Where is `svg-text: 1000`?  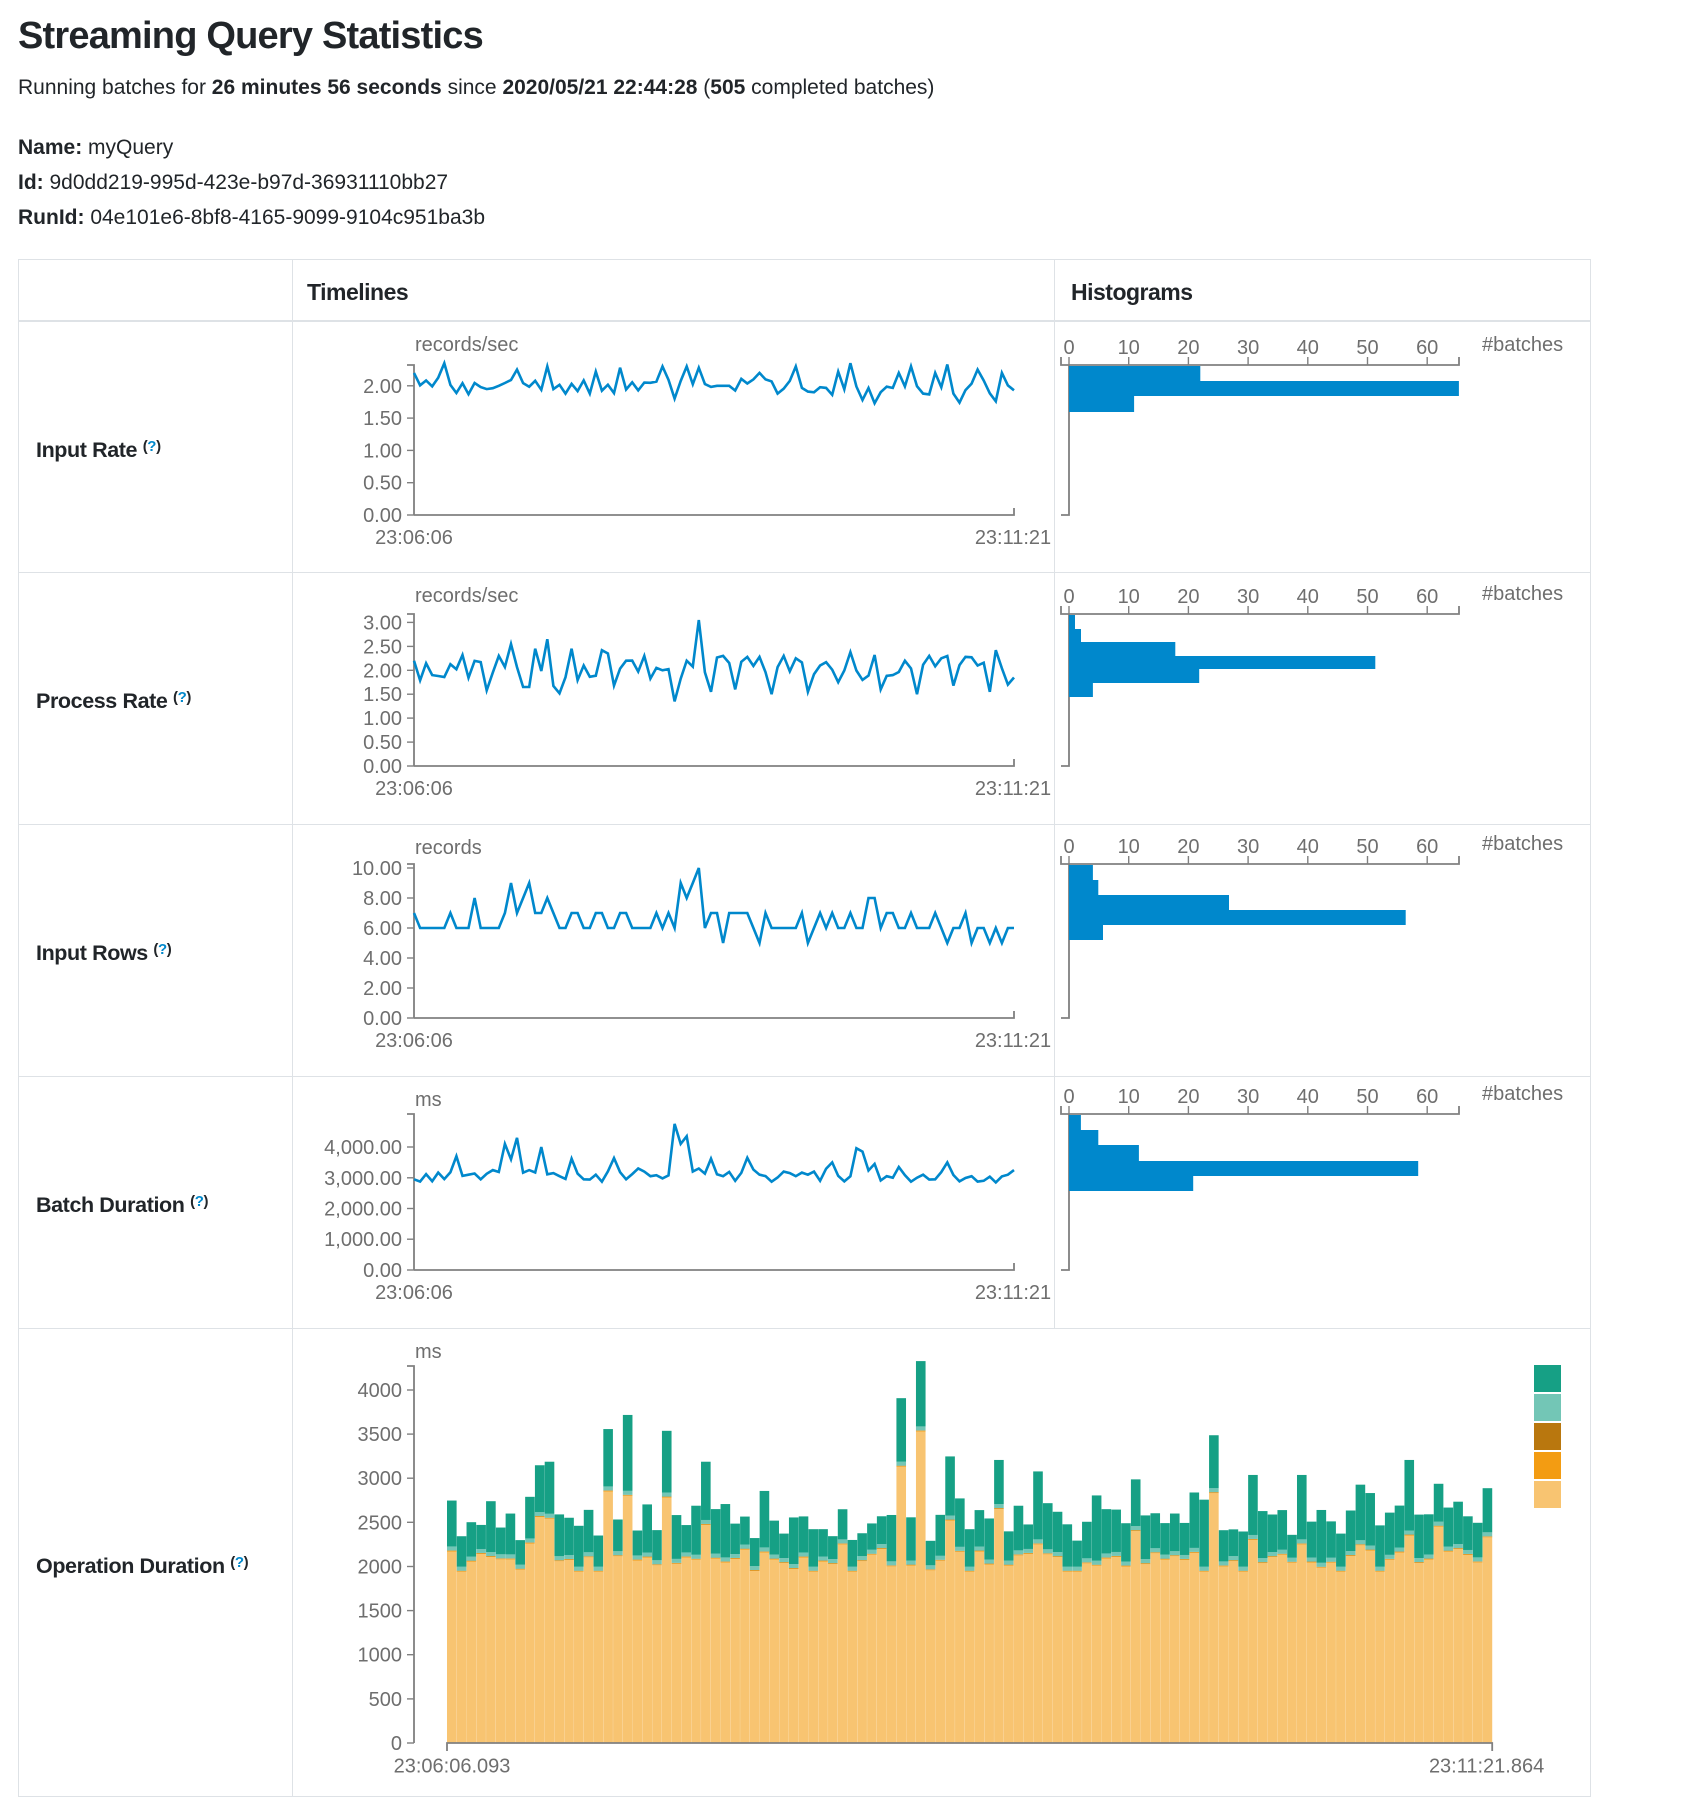
svg-text: 1000 is located at coordinates (380, 1656).